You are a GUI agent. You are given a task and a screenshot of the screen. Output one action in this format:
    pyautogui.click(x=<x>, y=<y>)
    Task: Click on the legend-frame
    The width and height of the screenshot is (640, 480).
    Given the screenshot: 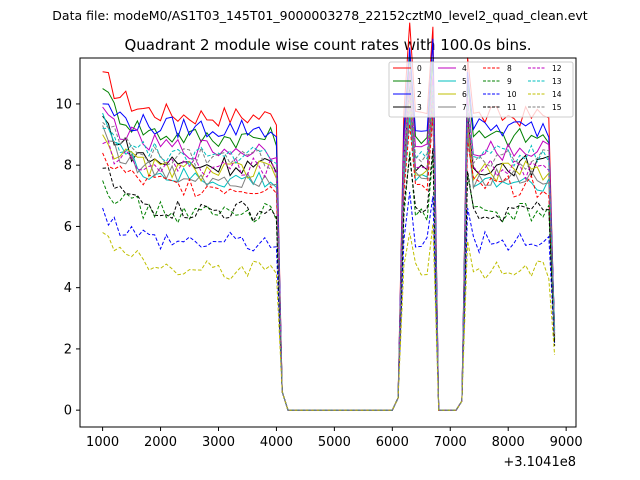 What is the action you would take?
    pyautogui.click(x=481, y=89)
    